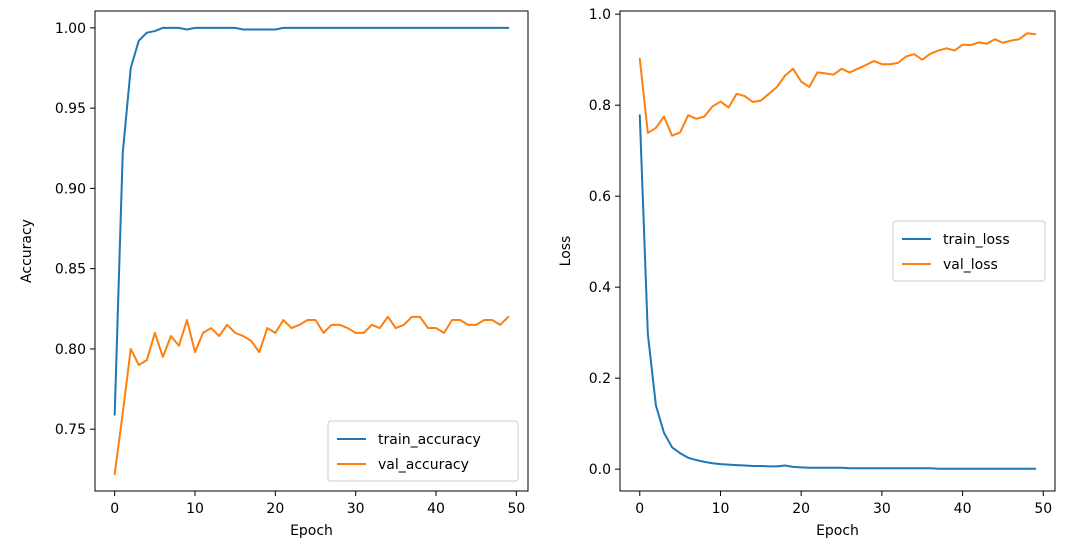 This screenshot has width=1076, height=552. What do you see at coordinates (566, 251) in the screenshot?
I see `y-axis-label: Loss` at bounding box center [566, 251].